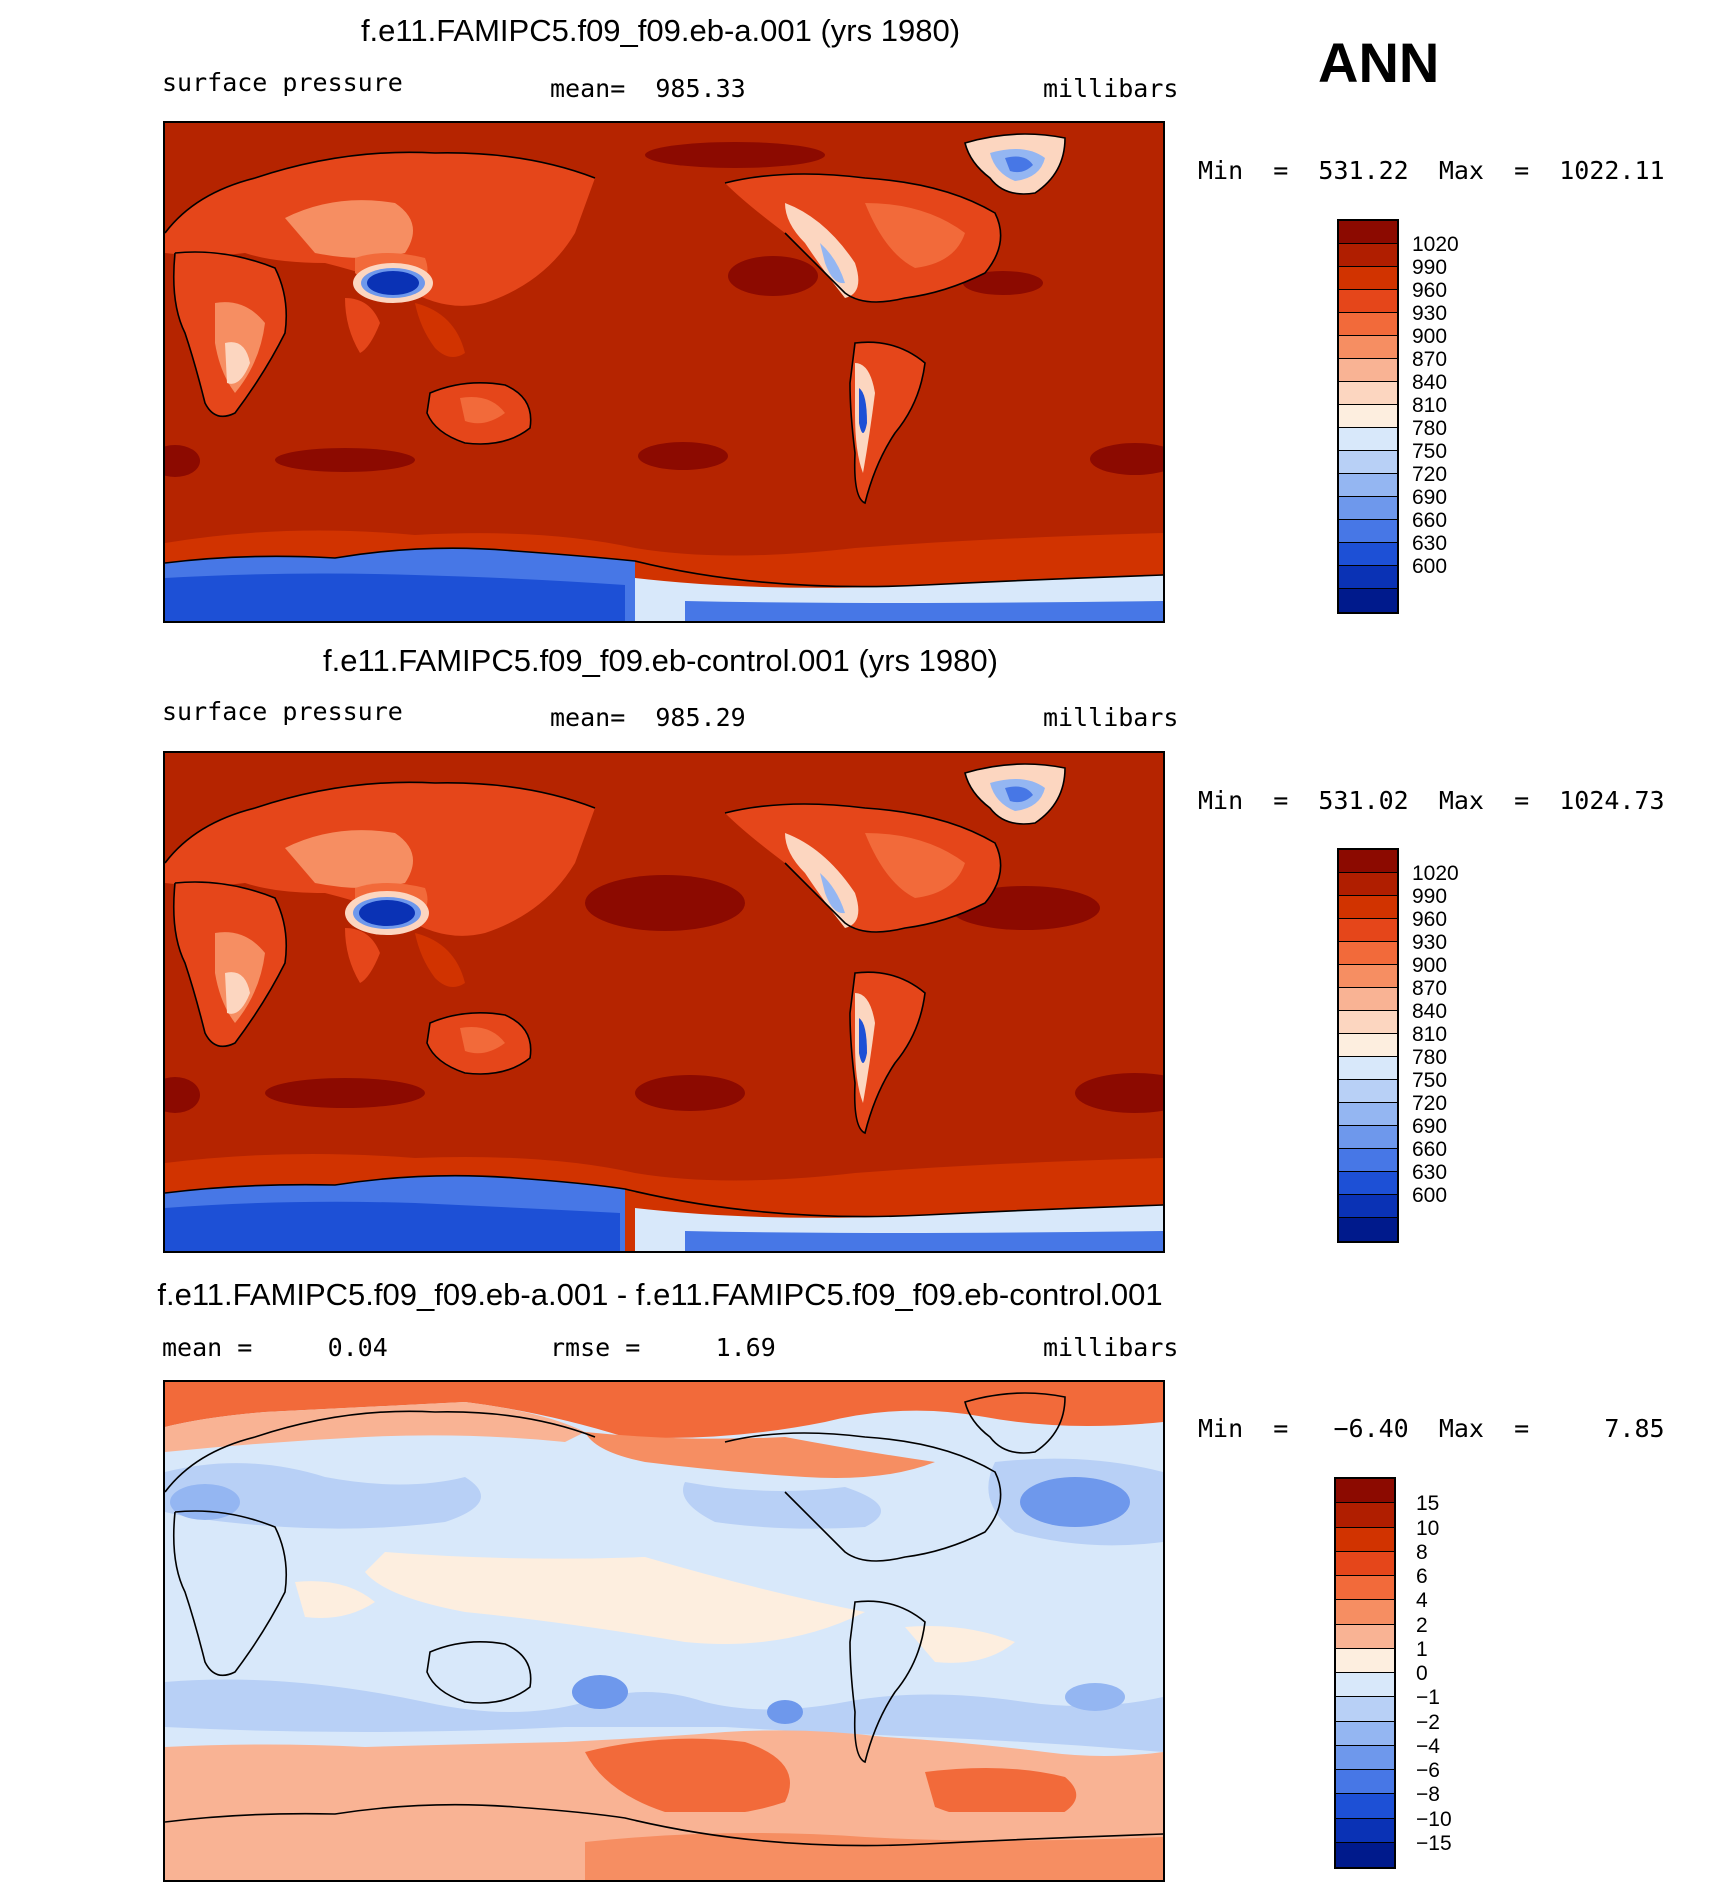 This screenshot has width=1710, height=1882. What do you see at coordinates (648, 88) in the screenshot?
I see `panel-1-mean-label: mean= 985.33` at bounding box center [648, 88].